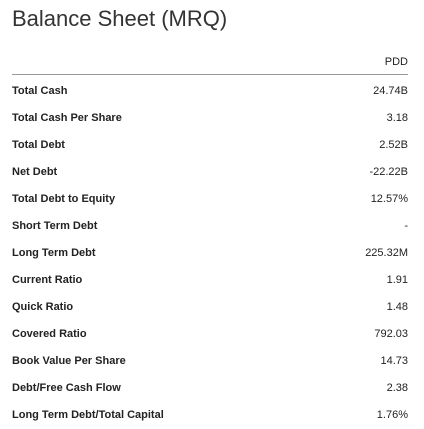  I want to click on row-label: Net Debt, so click(35, 171).